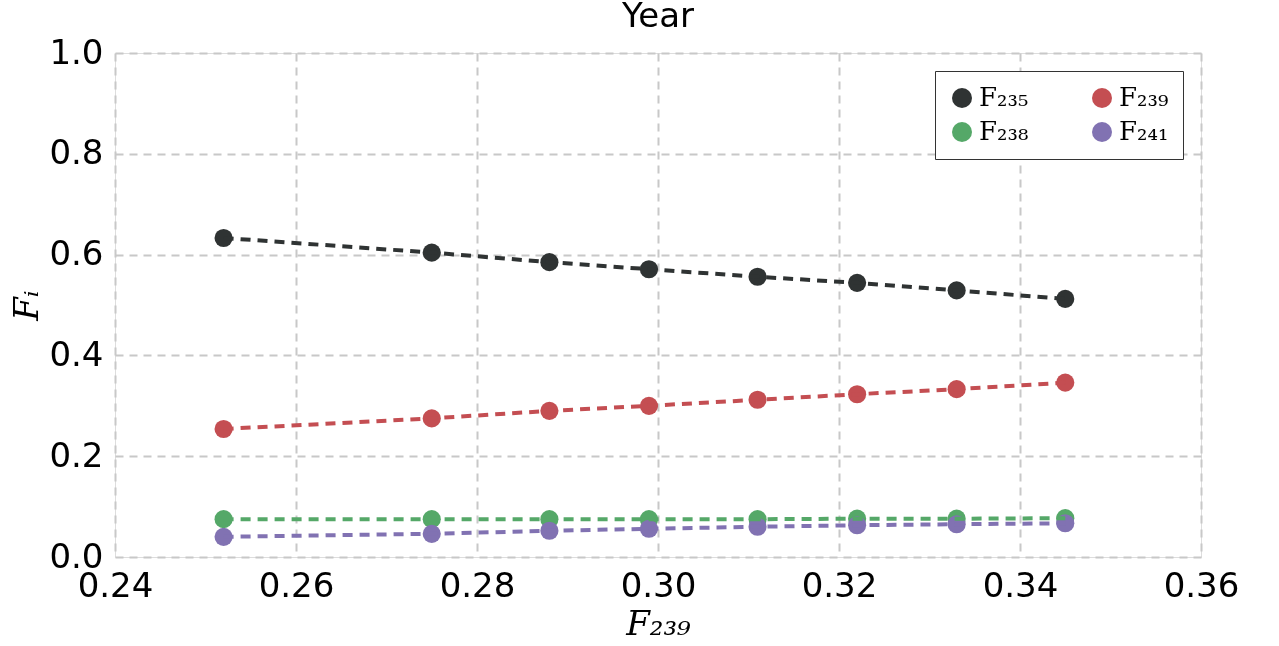  Describe the element at coordinates (76, 51) in the screenshot. I see `y-tick-label: 1.0` at that location.